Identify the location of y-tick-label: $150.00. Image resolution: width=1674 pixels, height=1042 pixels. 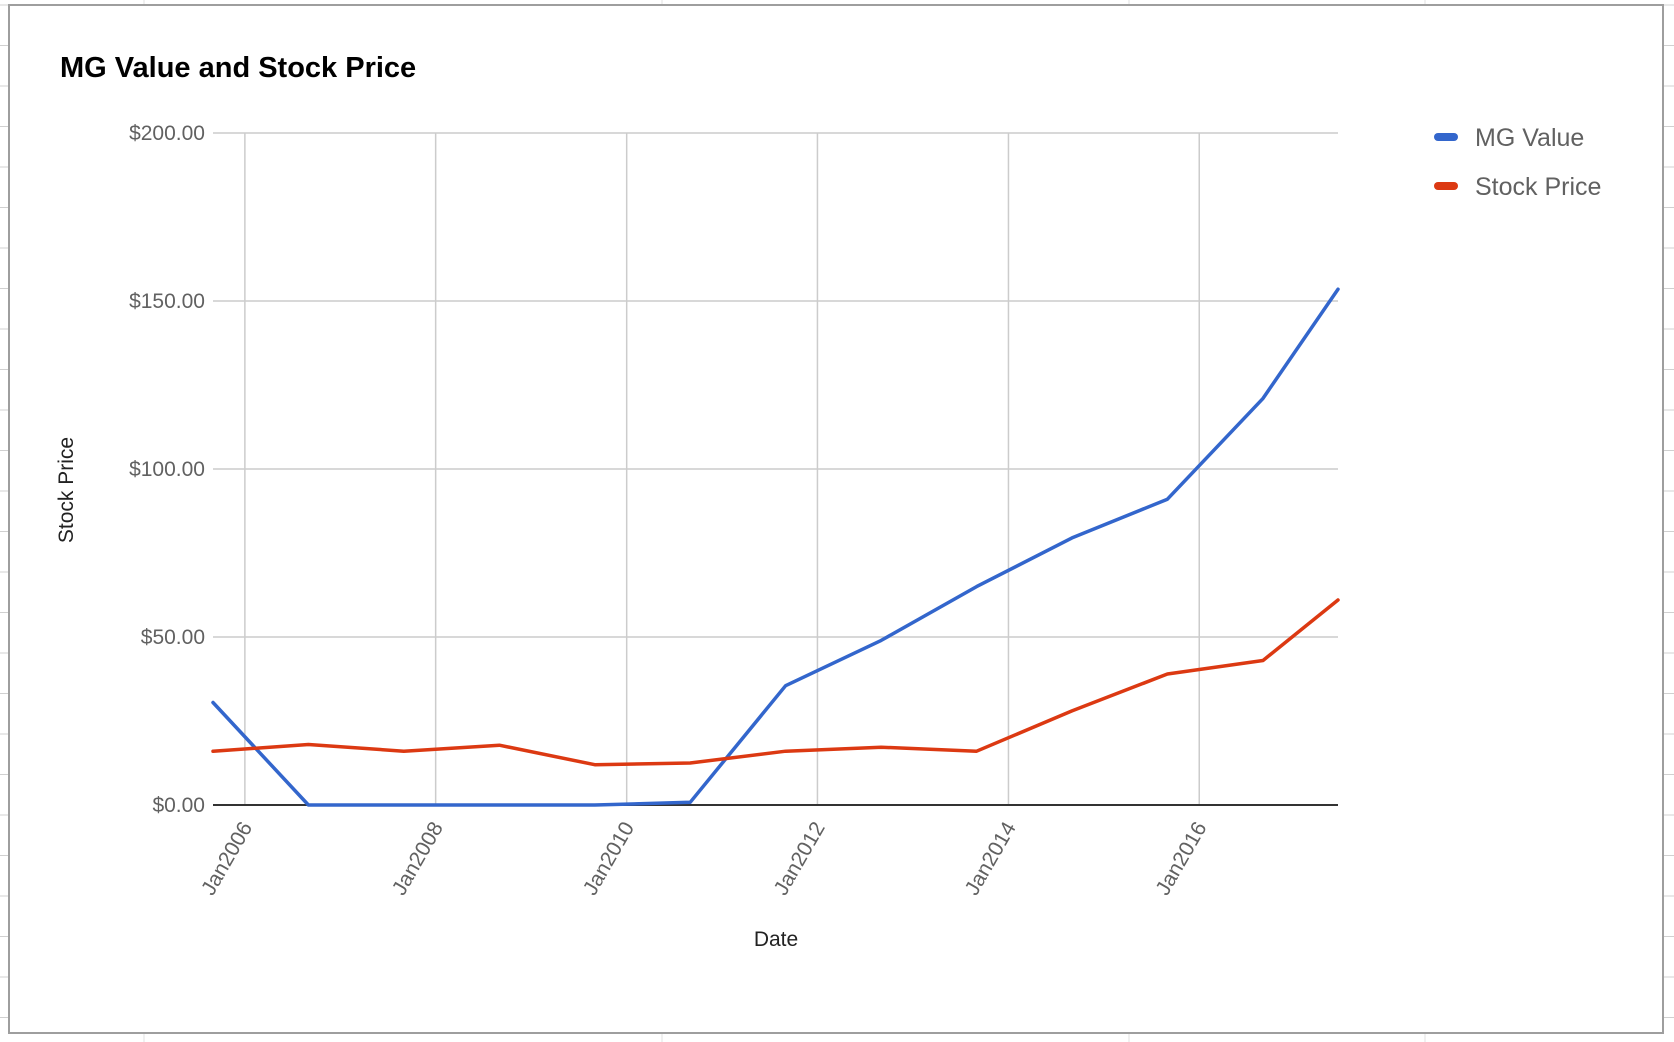
(167, 301).